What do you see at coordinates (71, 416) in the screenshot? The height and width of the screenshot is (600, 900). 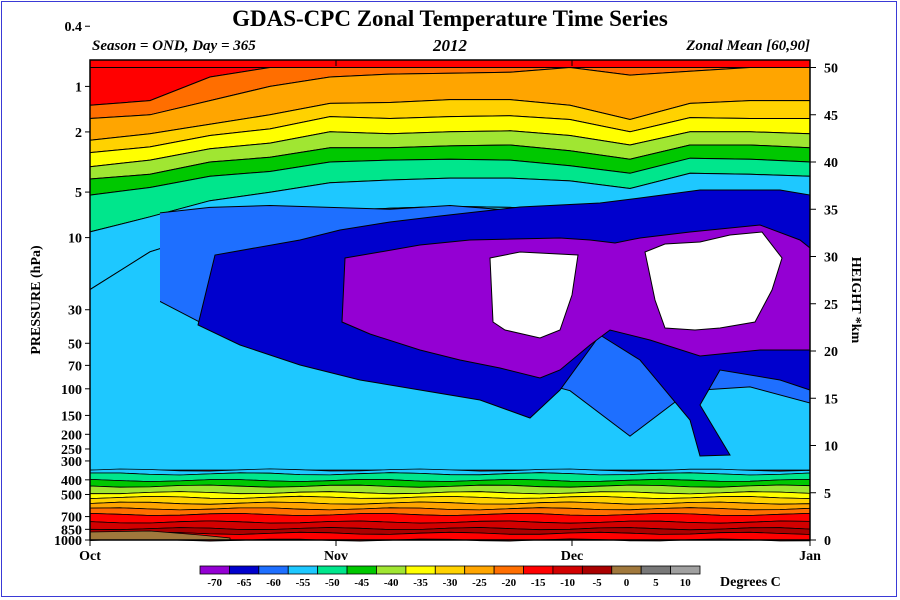 I see `pressure-tick-label: 150` at bounding box center [71, 416].